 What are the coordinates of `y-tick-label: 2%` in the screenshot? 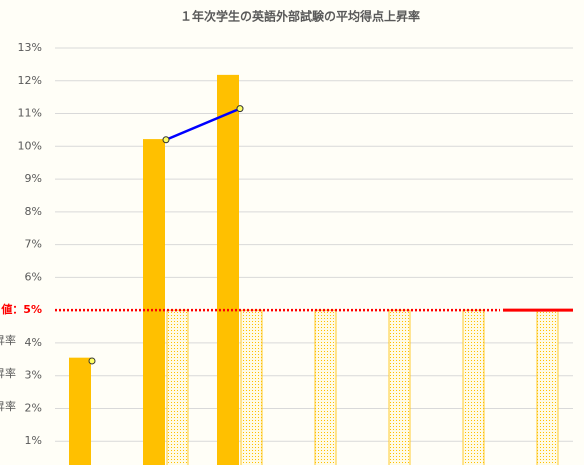 It's located at (33, 407).